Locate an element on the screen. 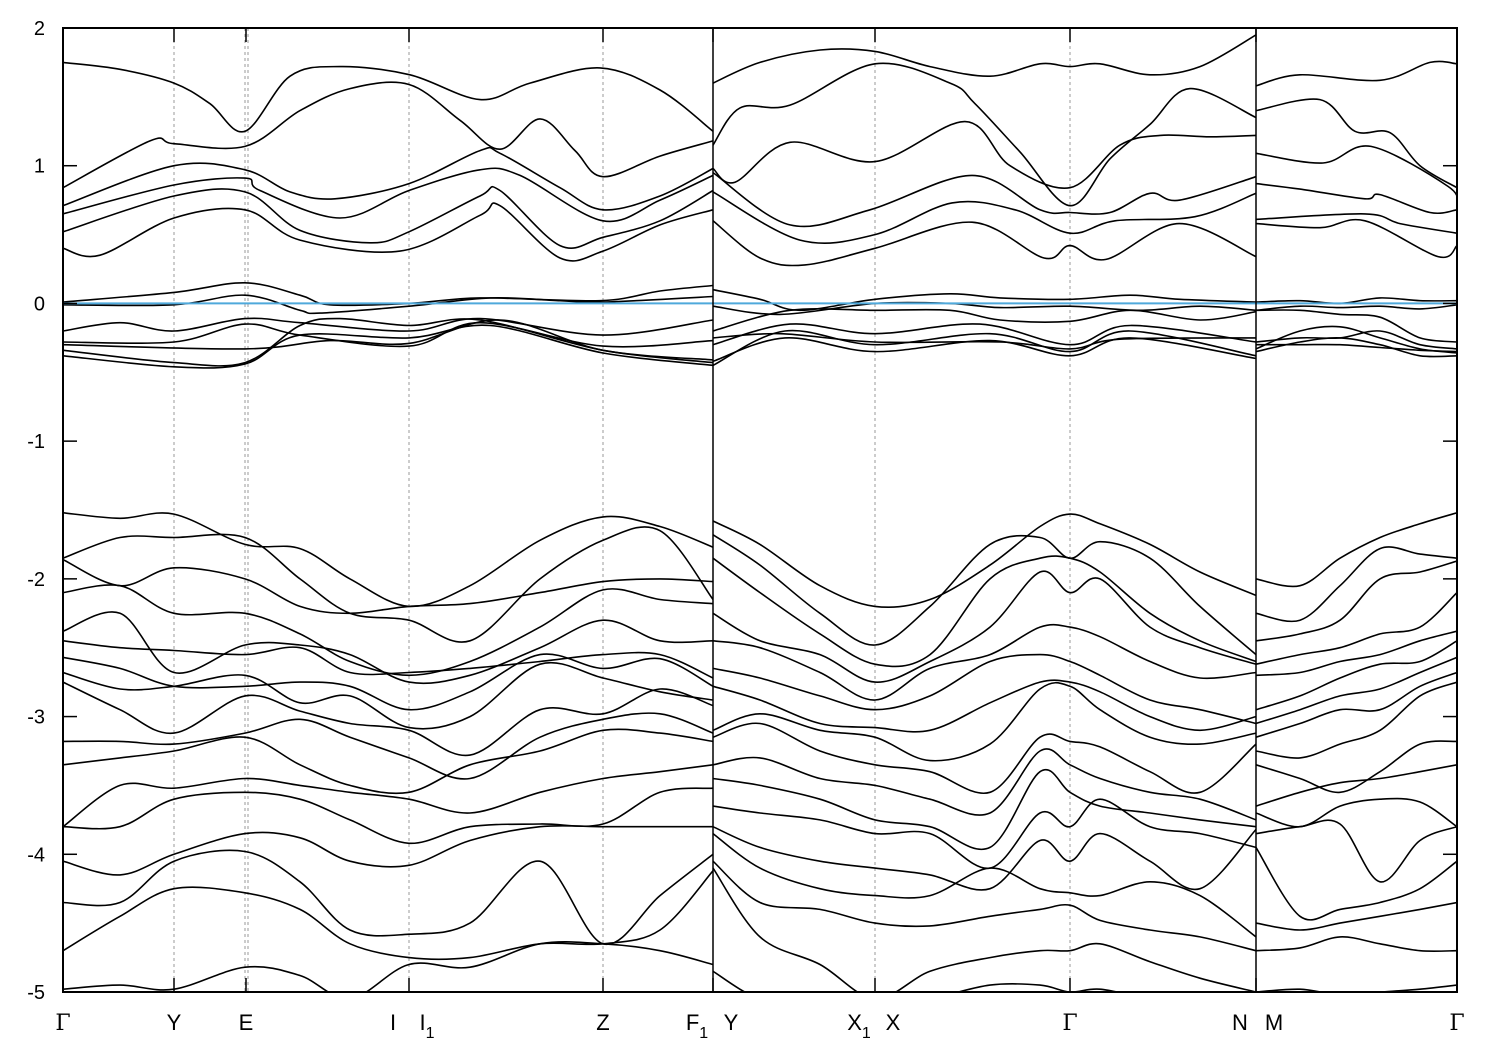 The height and width of the screenshot is (1050, 1500). x-tick-label-text: F is located at coordinates (692, 1022).